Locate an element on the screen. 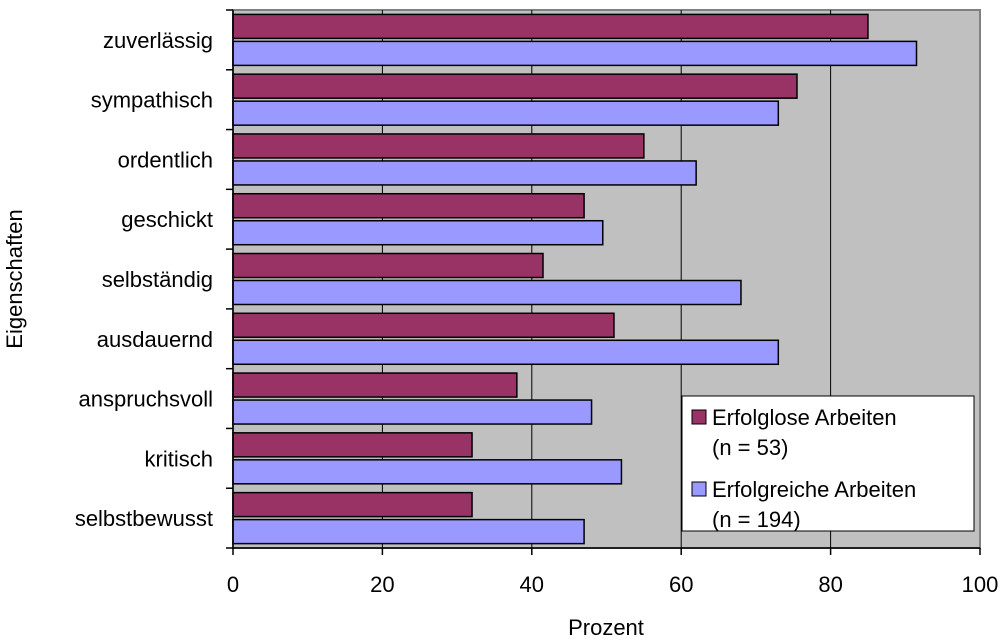 The height and width of the screenshot is (641, 1004). x-tick-label: 60 is located at coordinates (681, 584).